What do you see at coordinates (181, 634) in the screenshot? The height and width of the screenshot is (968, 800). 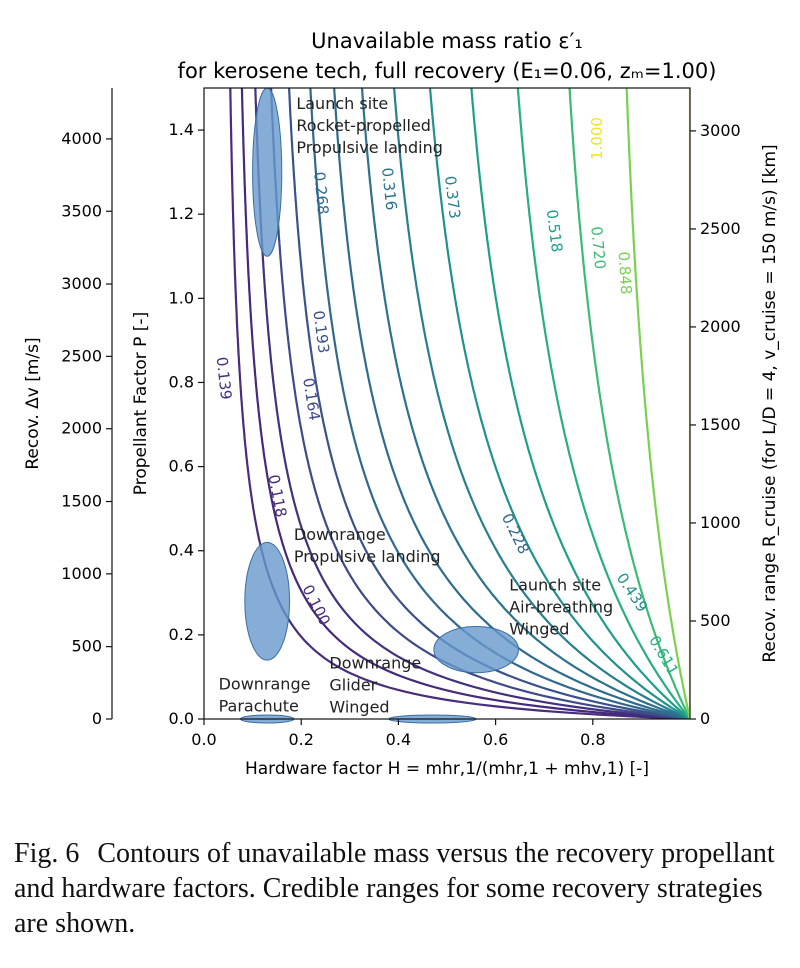 I see `y-tick-label: 0.2` at bounding box center [181, 634].